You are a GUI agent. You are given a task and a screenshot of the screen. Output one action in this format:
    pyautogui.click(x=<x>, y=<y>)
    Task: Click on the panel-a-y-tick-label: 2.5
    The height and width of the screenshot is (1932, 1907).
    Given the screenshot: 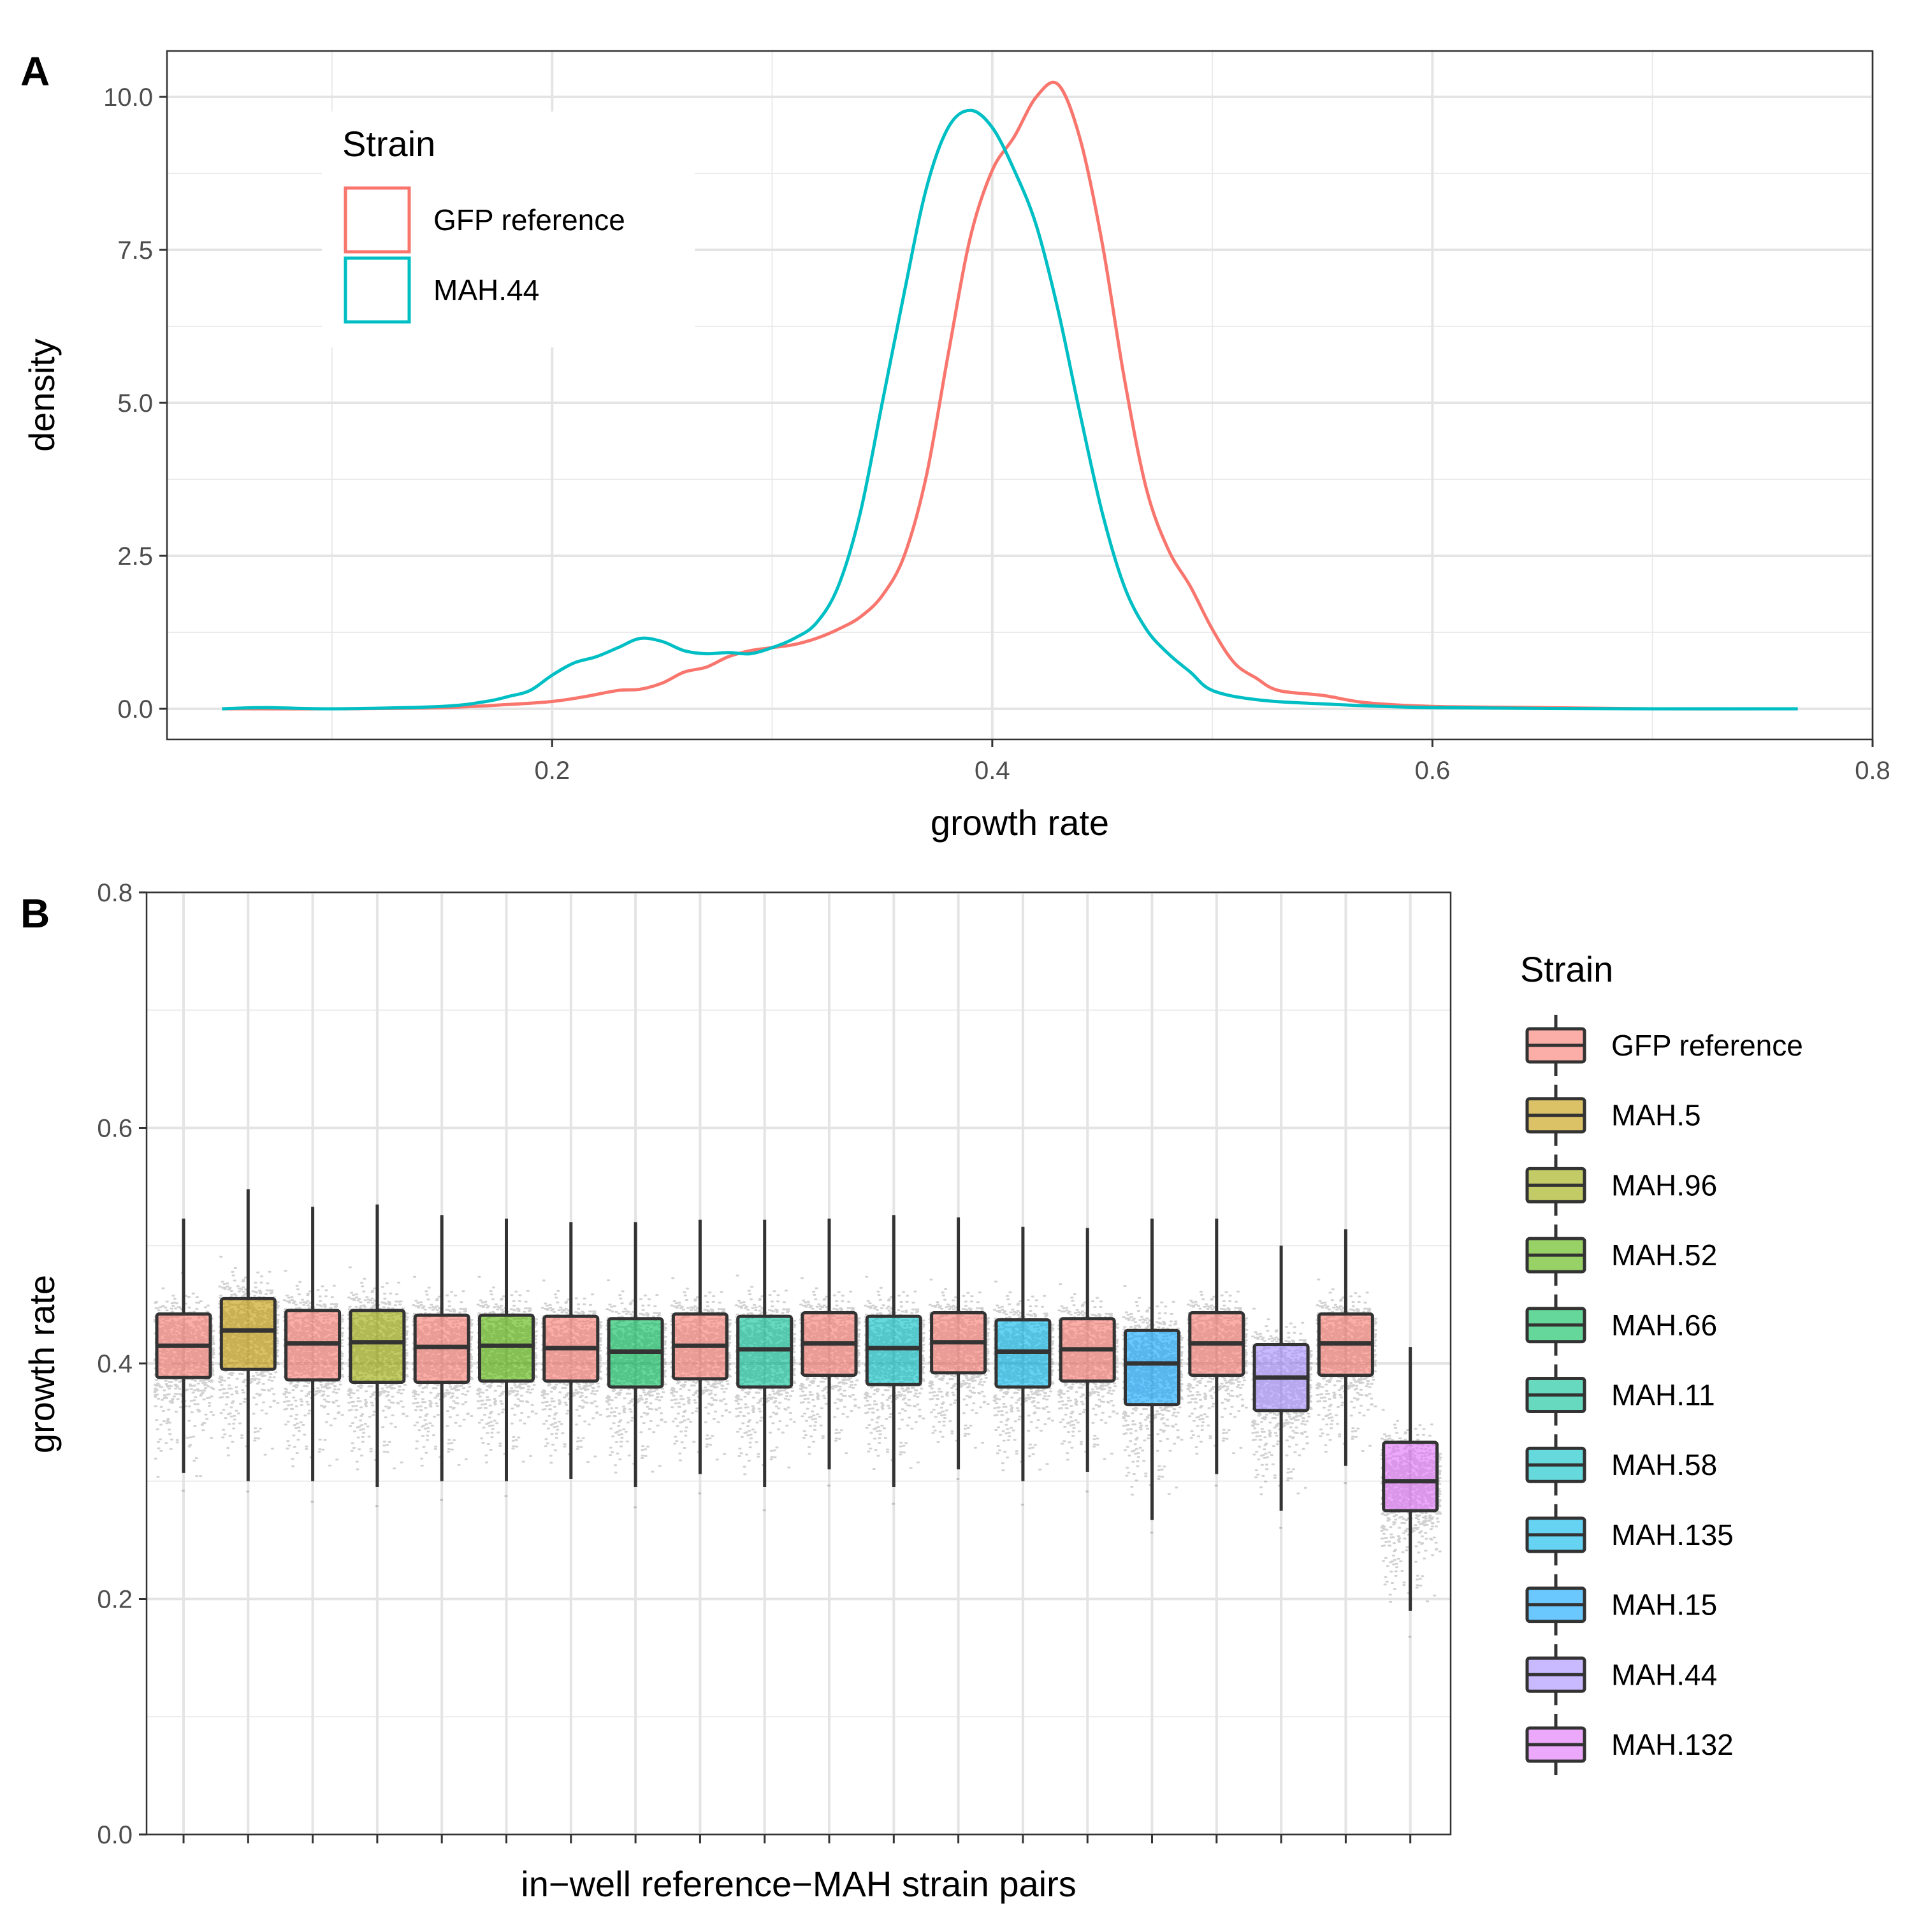 What is the action you would take?
    pyautogui.click(x=135, y=556)
    